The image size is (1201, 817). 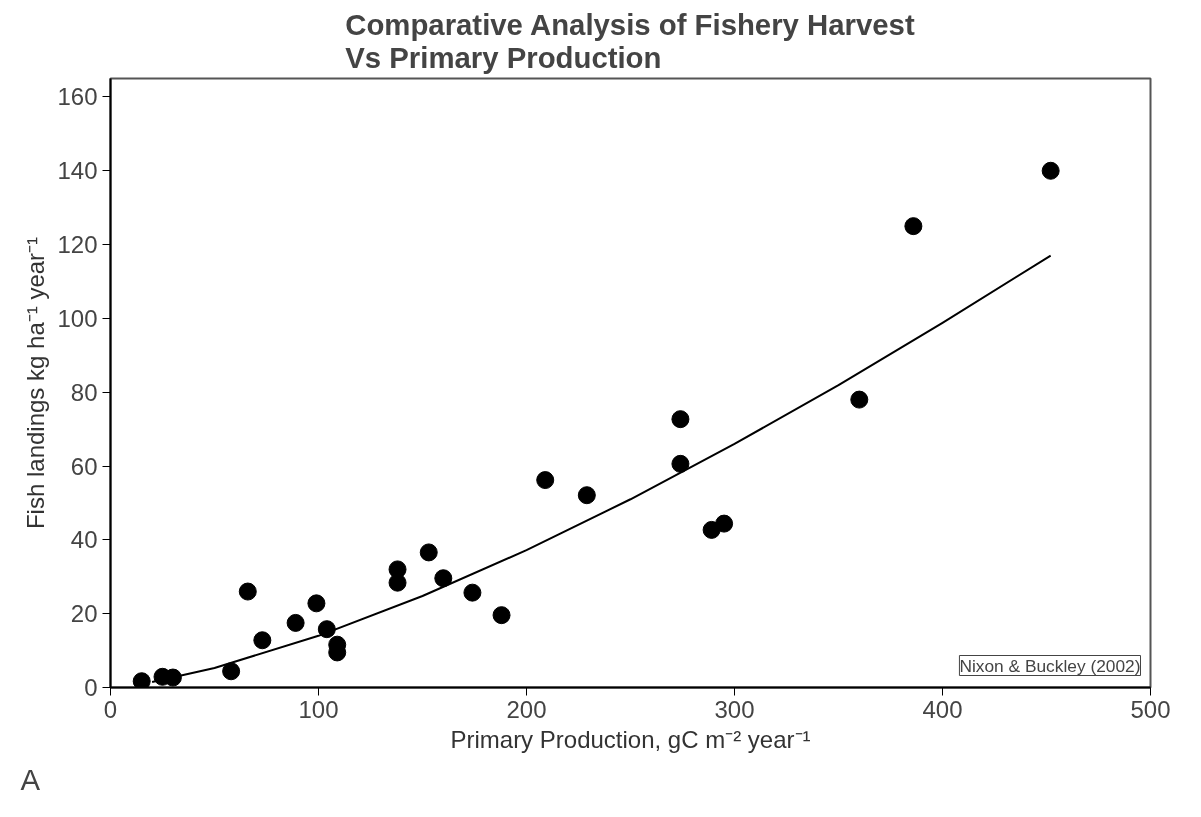 I want to click on x-tick-label: 500, so click(x=1150, y=709).